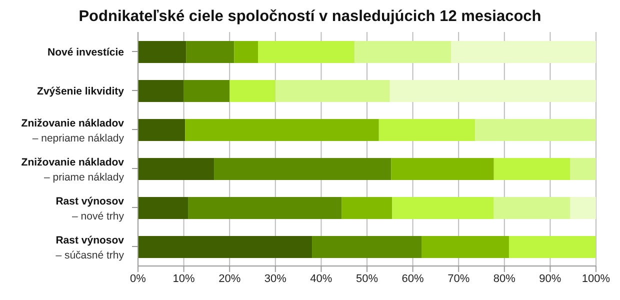 The width and height of the screenshot is (620, 300). Describe the element at coordinates (184, 278) in the screenshot. I see `x-tick-label: 10%` at that location.